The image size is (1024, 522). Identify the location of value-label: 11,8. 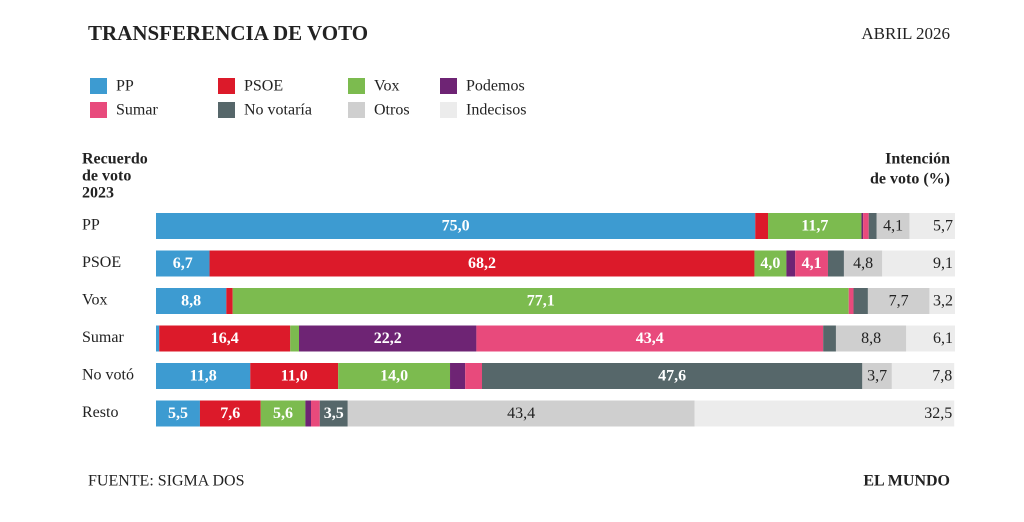
(203, 376).